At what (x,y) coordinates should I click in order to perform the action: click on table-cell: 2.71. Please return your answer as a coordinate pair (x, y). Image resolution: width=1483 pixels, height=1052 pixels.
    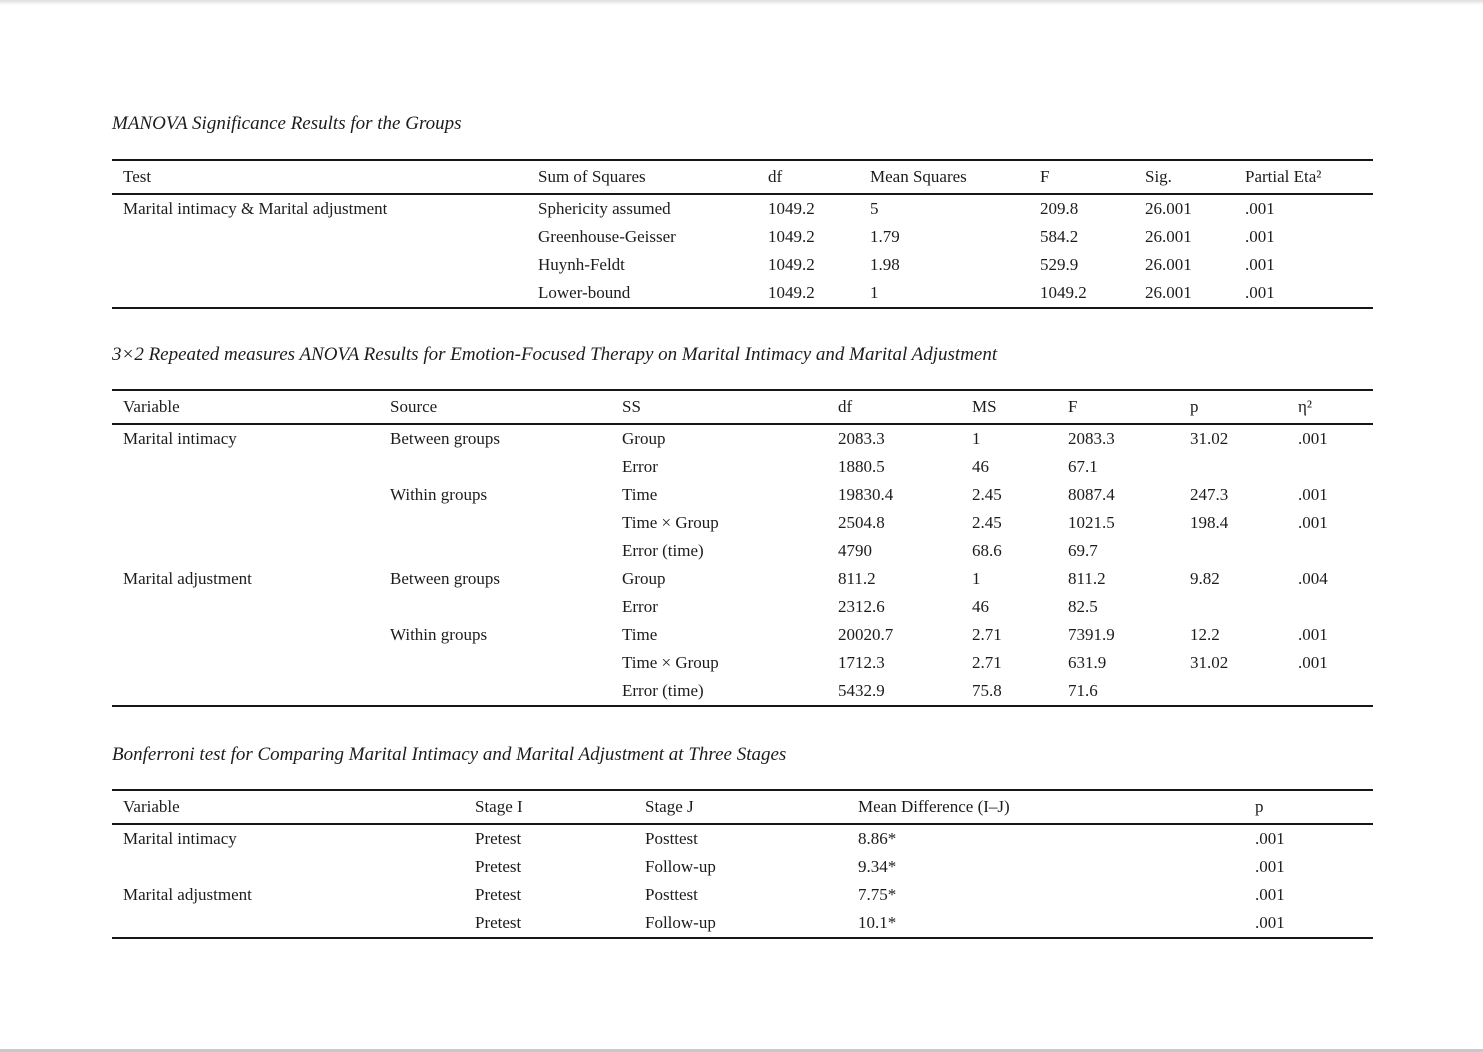
    Looking at the image, I should click on (987, 662).